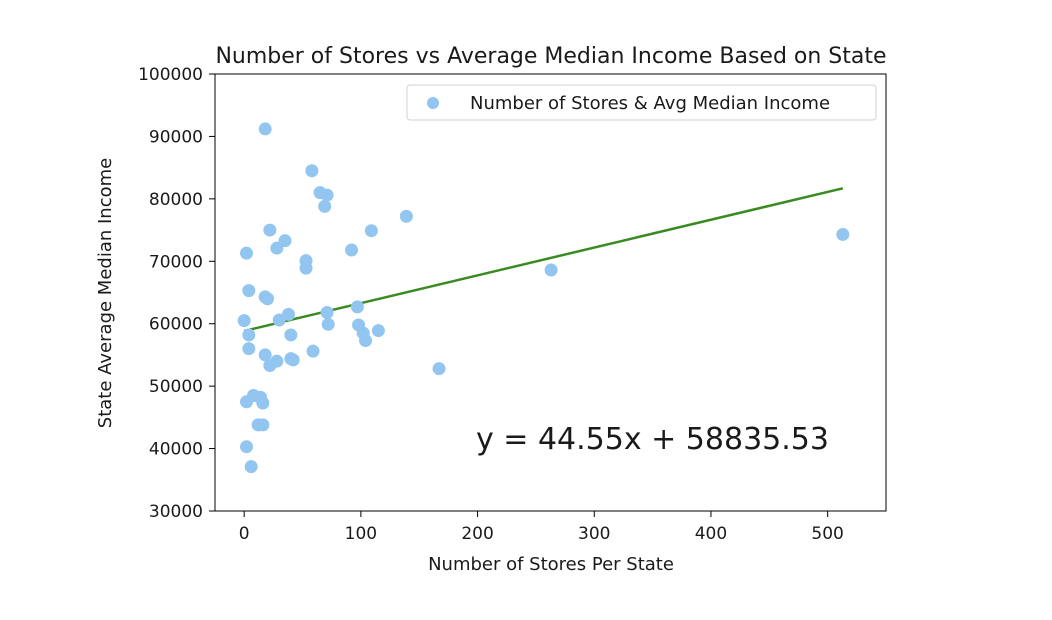 Image resolution: width=1052 pixels, height=620 pixels. Describe the element at coordinates (650, 103) in the screenshot. I see `legend-label: Number of Stores & Avg Median Income` at that location.